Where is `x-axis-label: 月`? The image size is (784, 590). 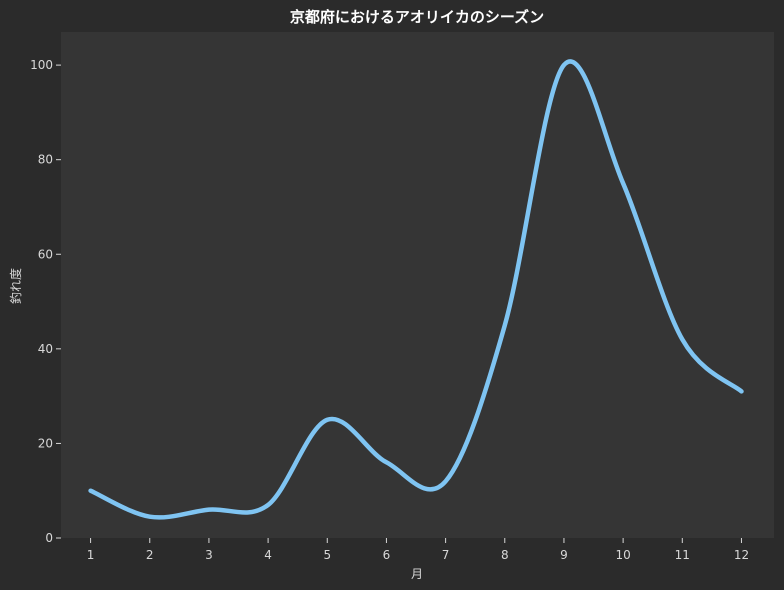
x-axis-label: 月 is located at coordinates (417, 574).